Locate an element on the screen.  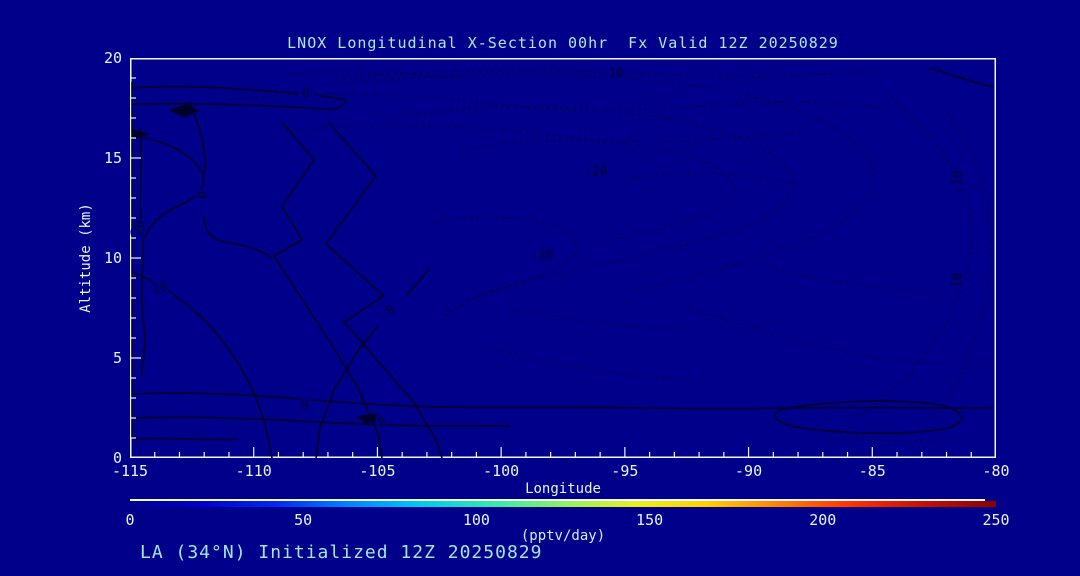
y-tick-label: 5 is located at coordinates (117, 358).